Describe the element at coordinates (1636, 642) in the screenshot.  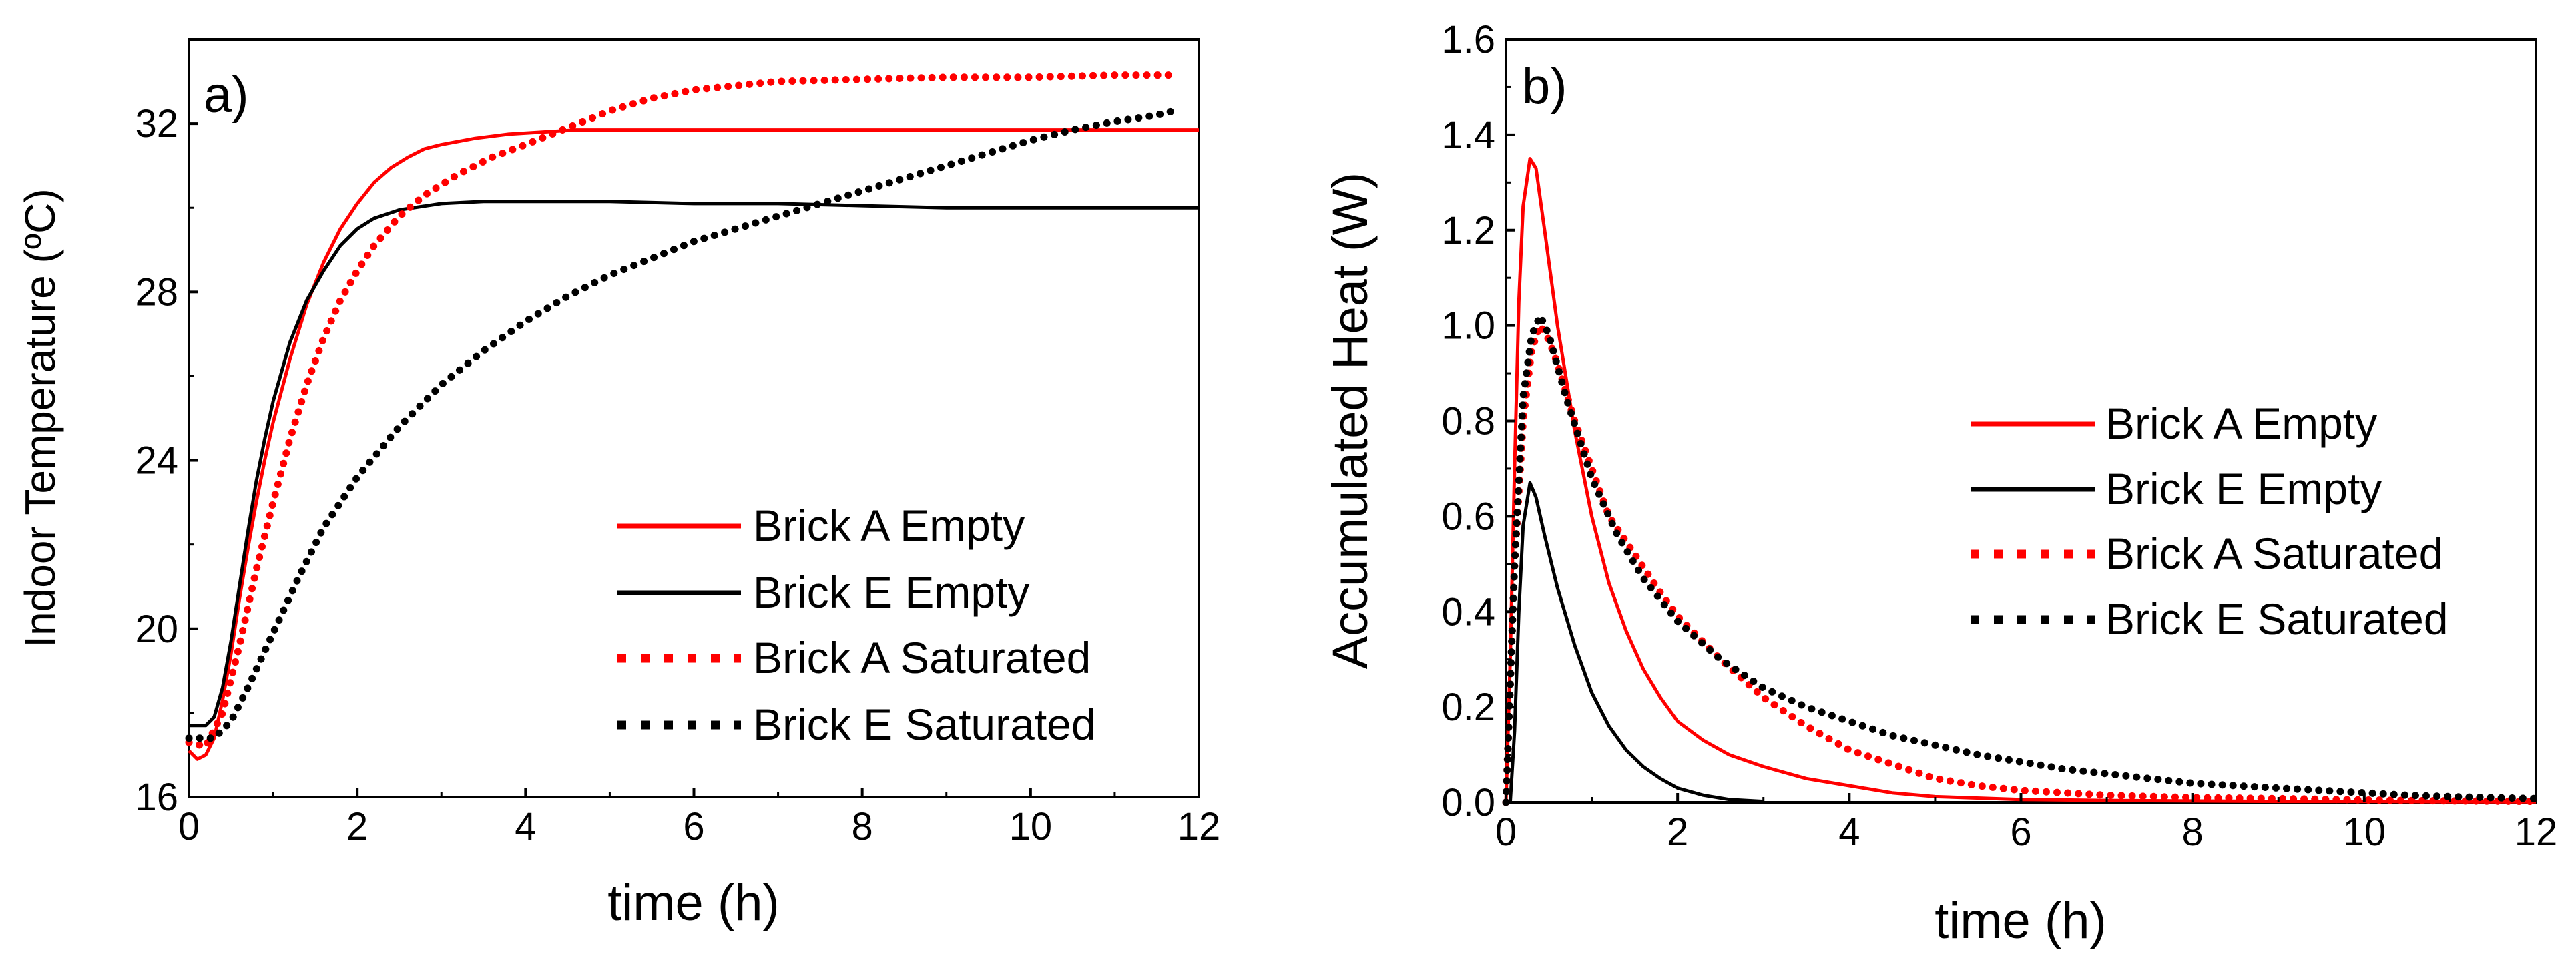
I see `series-line-brick-e-empty` at that location.